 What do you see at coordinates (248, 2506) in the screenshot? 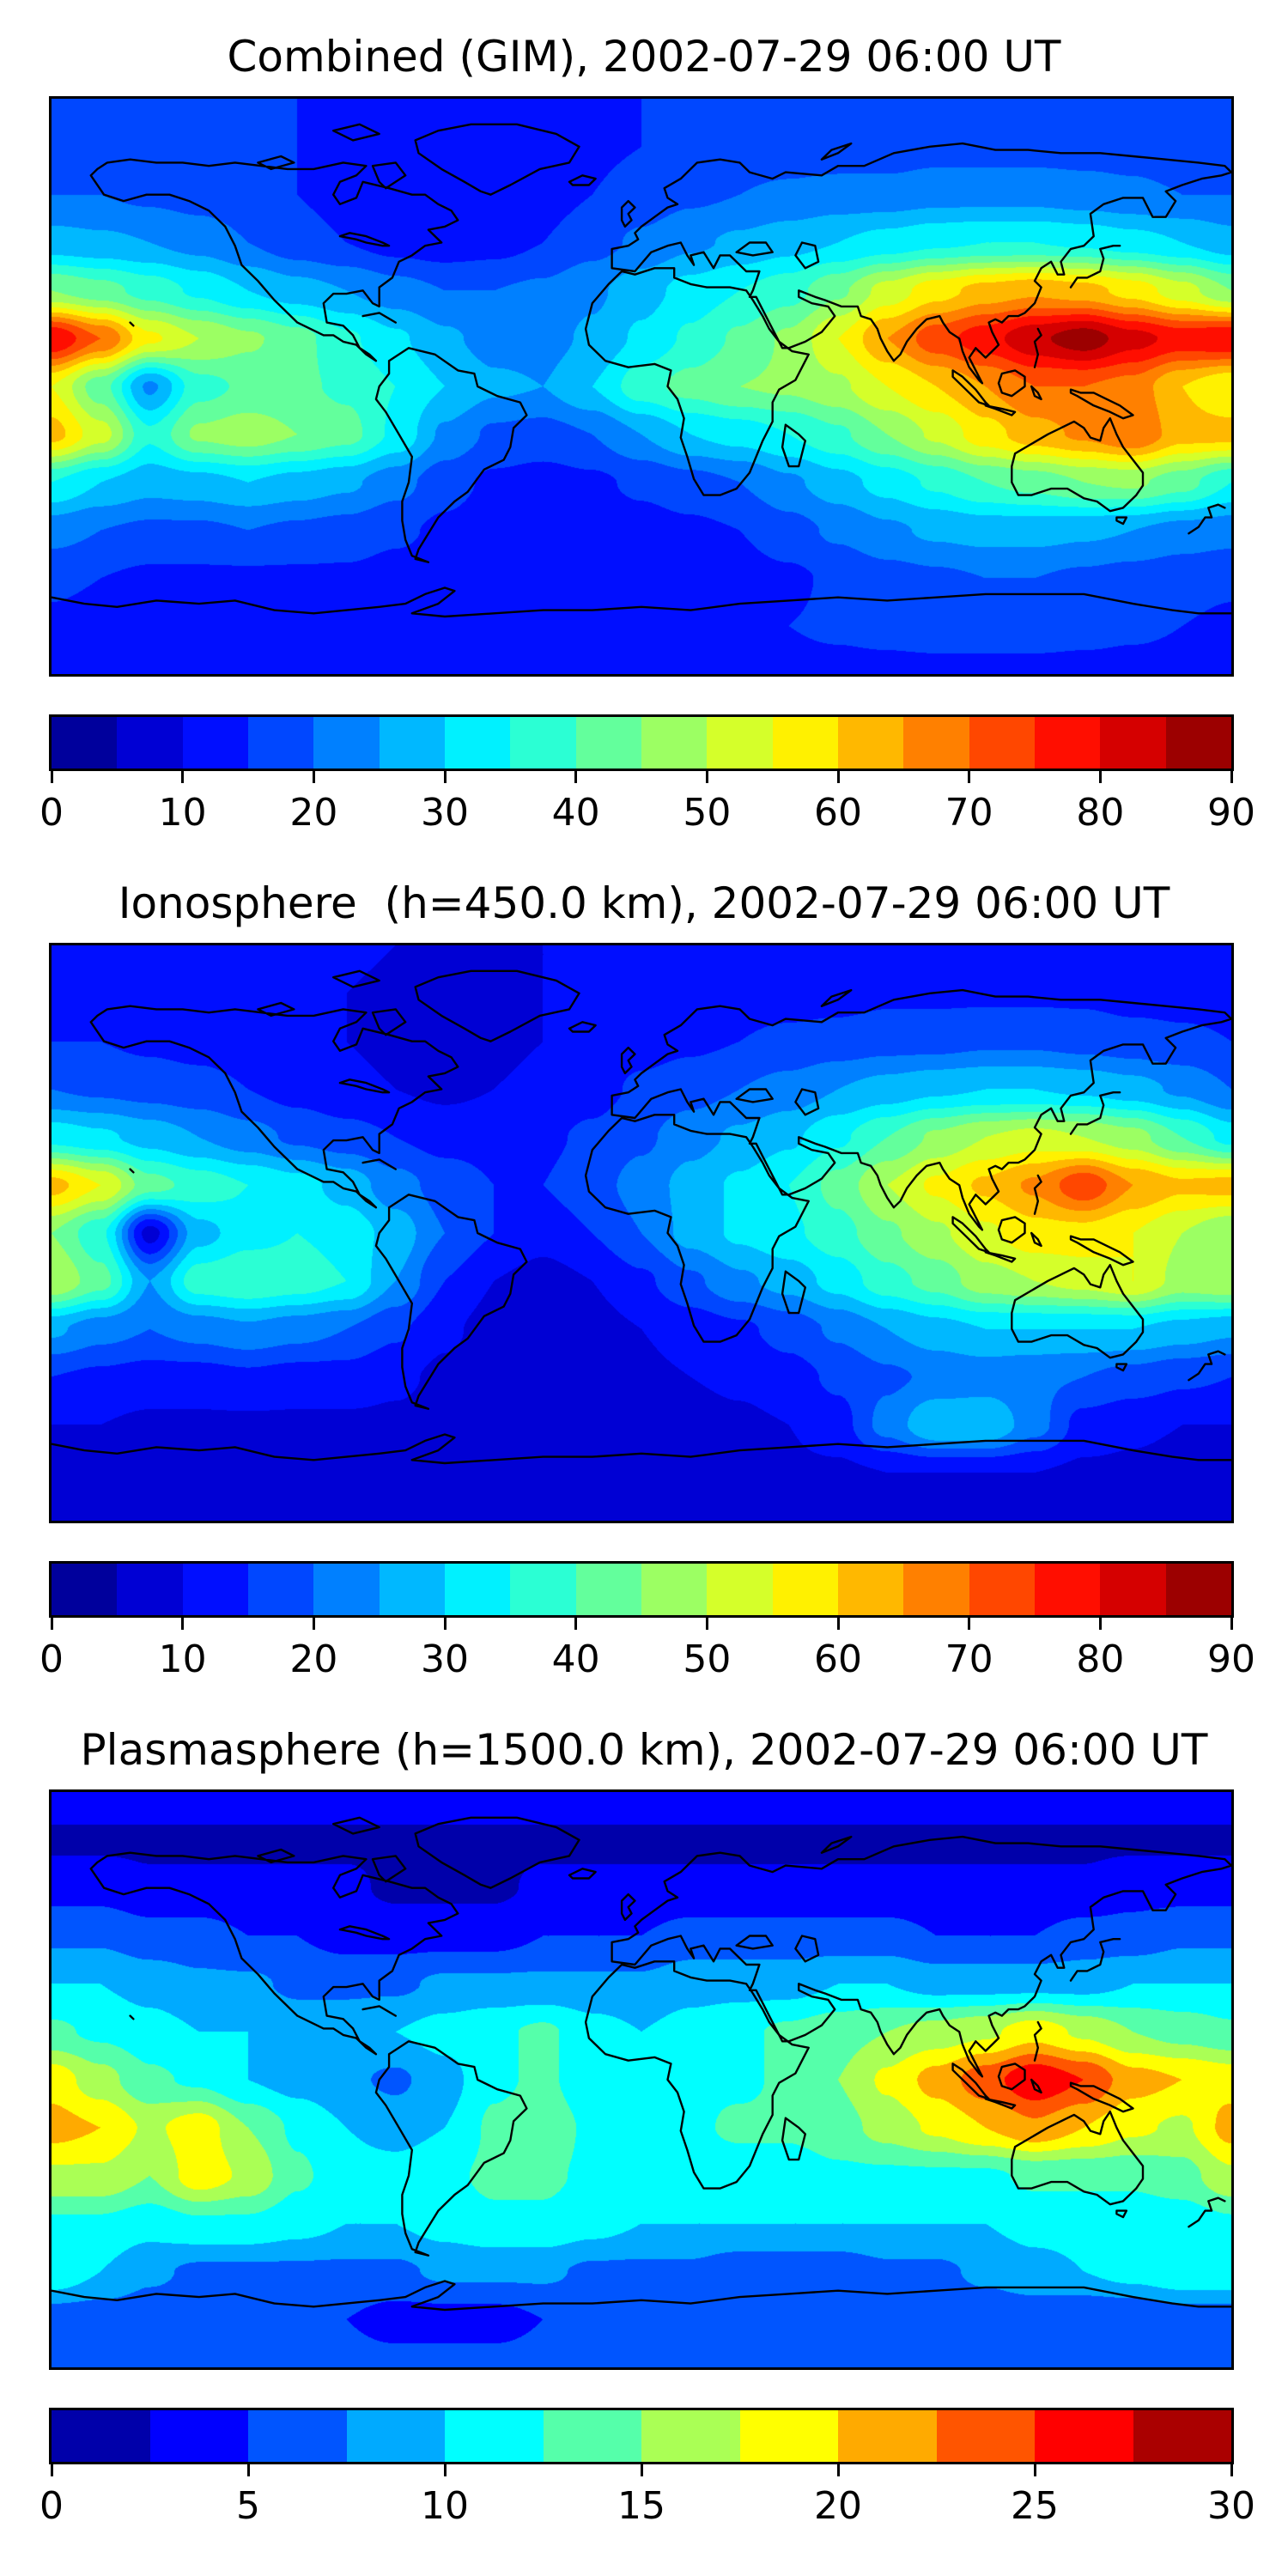
I see `colorbar-tick-label: 5` at bounding box center [248, 2506].